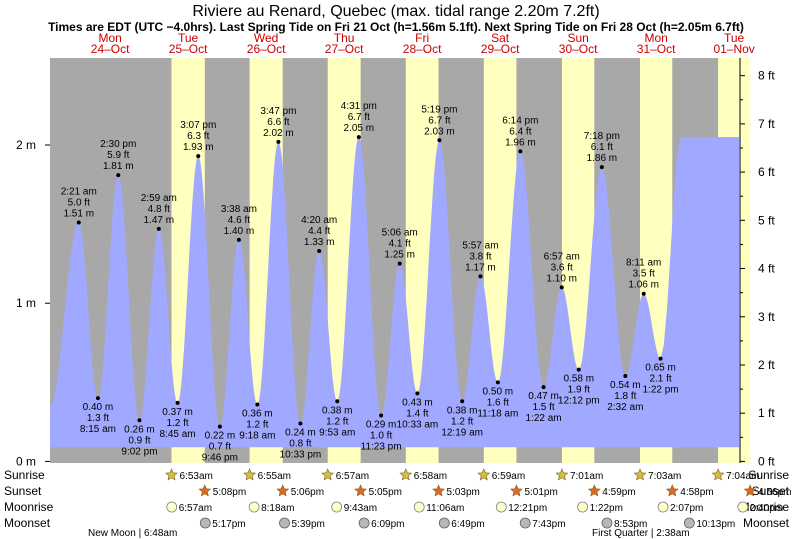 The image size is (793, 539). Describe the element at coordinates (337, 432) in the screenshot. I see `low-tide-time: 9:53 am` at that location.